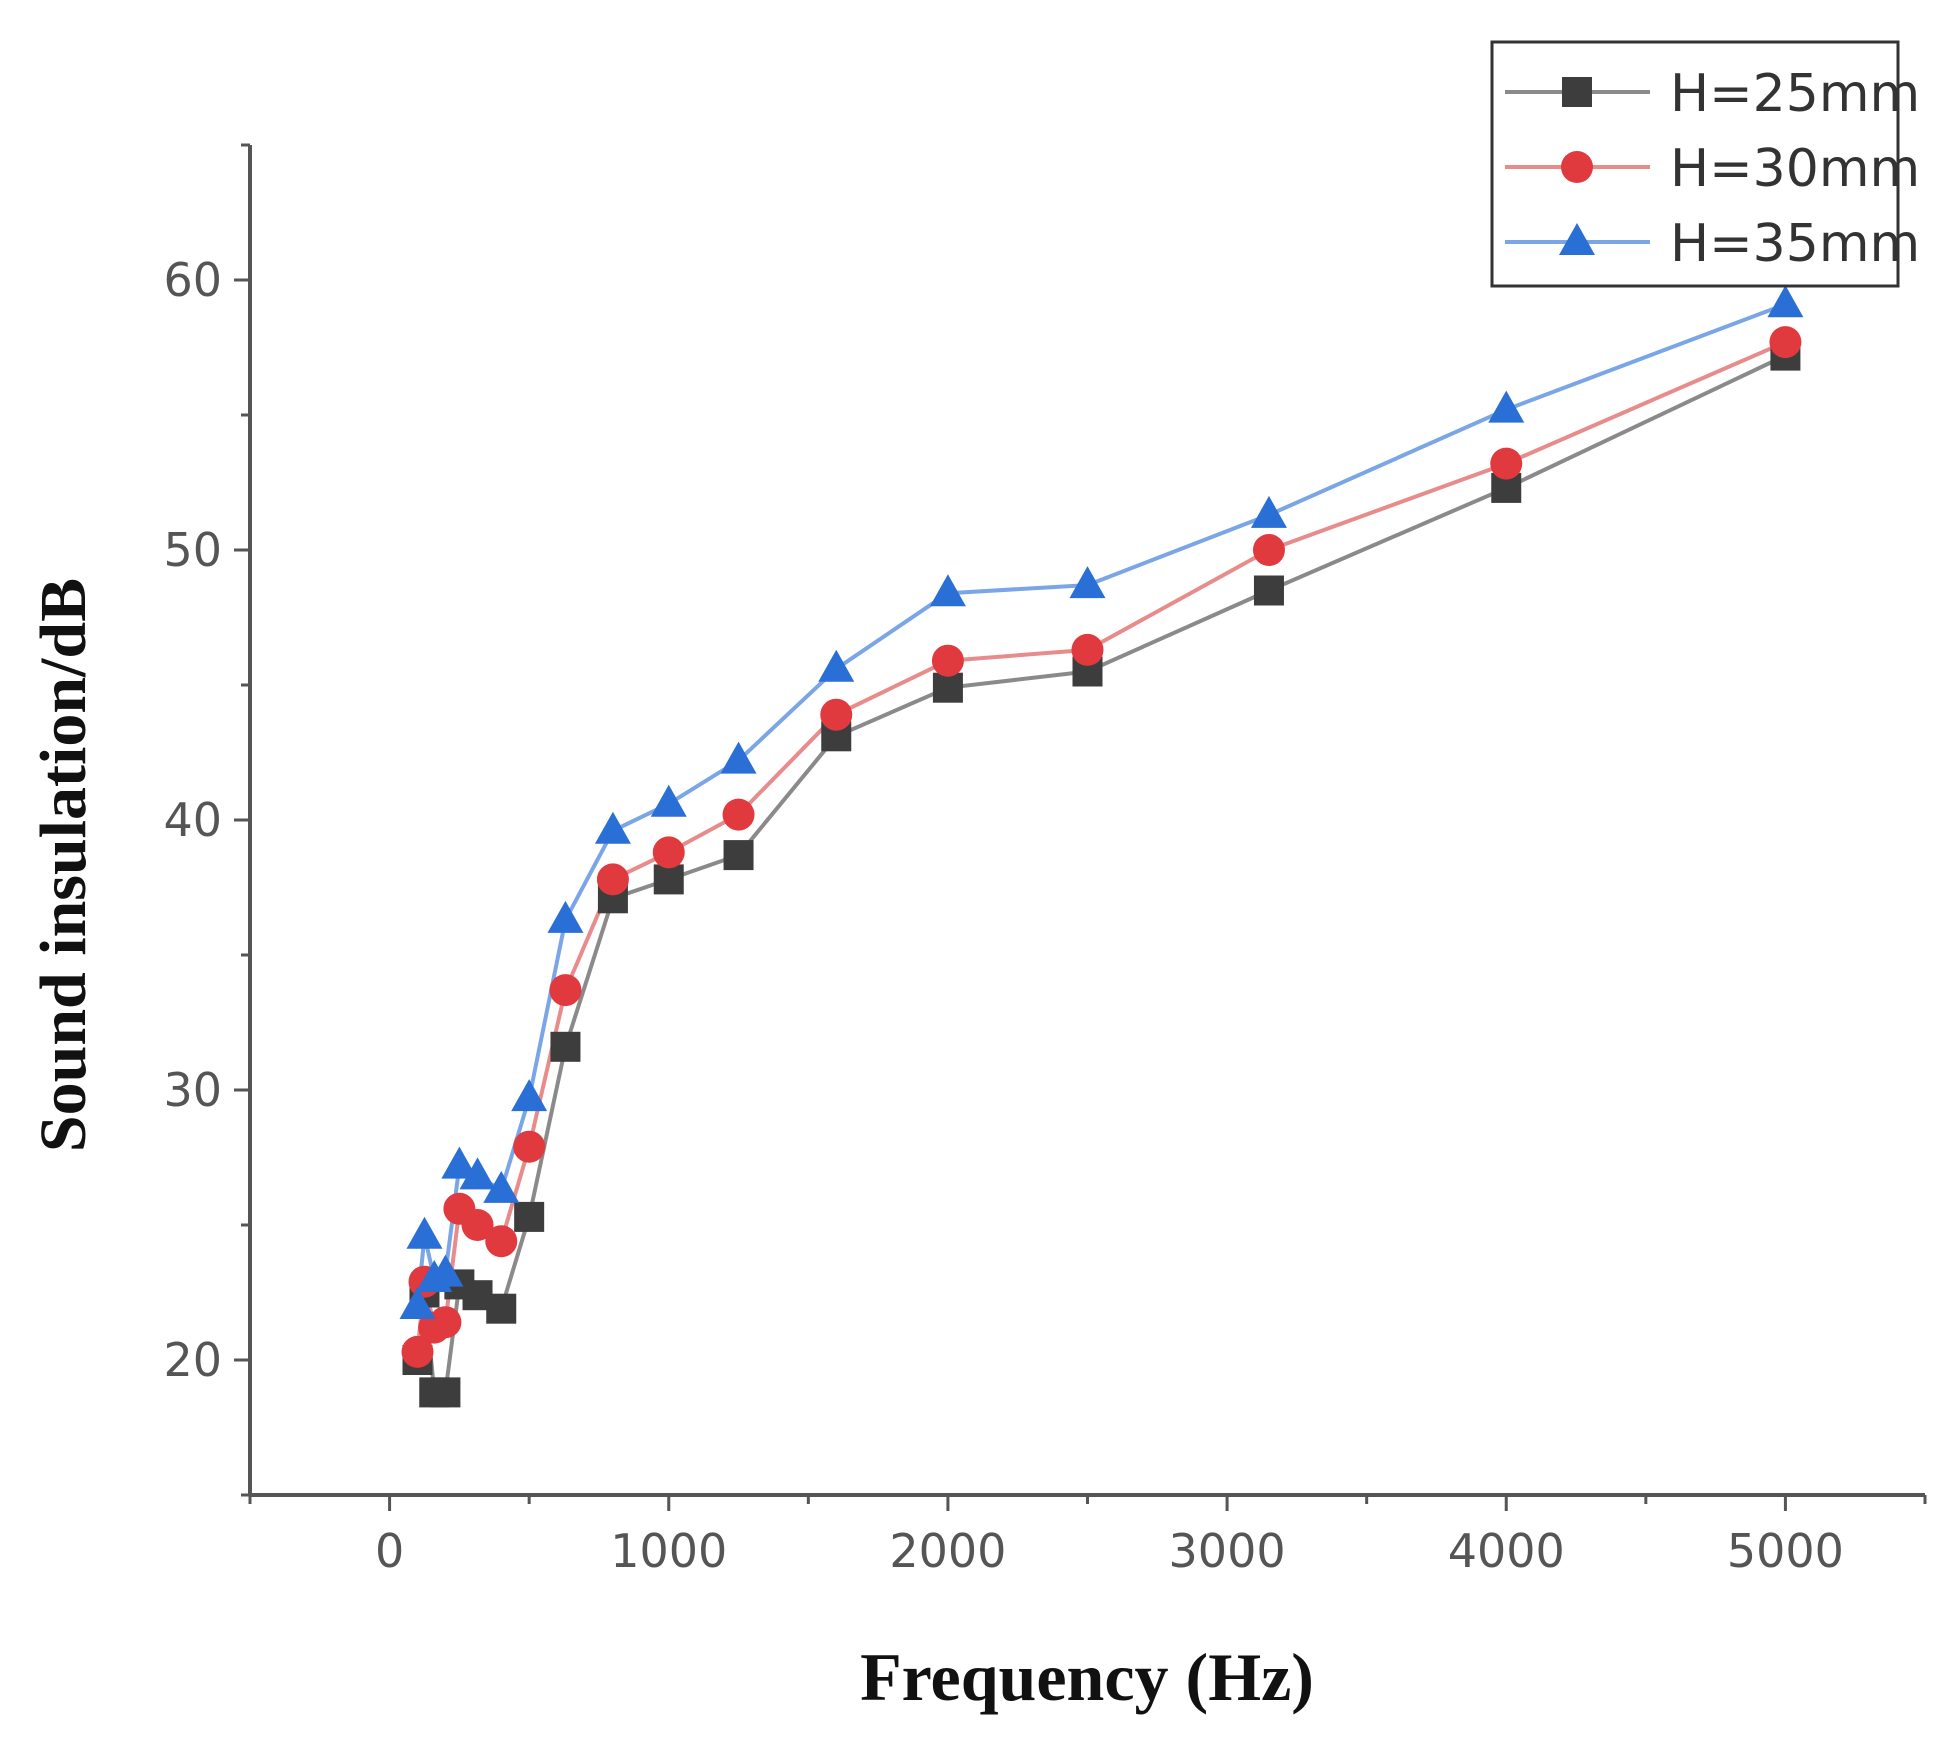  What do you see at coordinates (1795, 169) in the screenshot?
I see `legend-label: H=30mm` at bounding box center [1795, 169].